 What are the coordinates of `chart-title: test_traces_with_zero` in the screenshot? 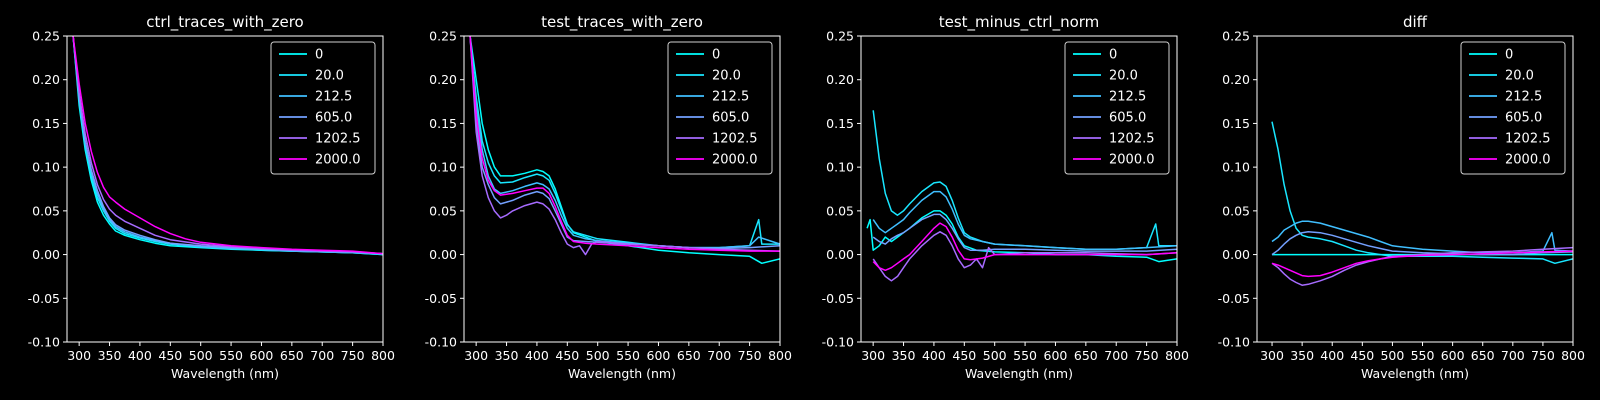 It's located at (622, 22).